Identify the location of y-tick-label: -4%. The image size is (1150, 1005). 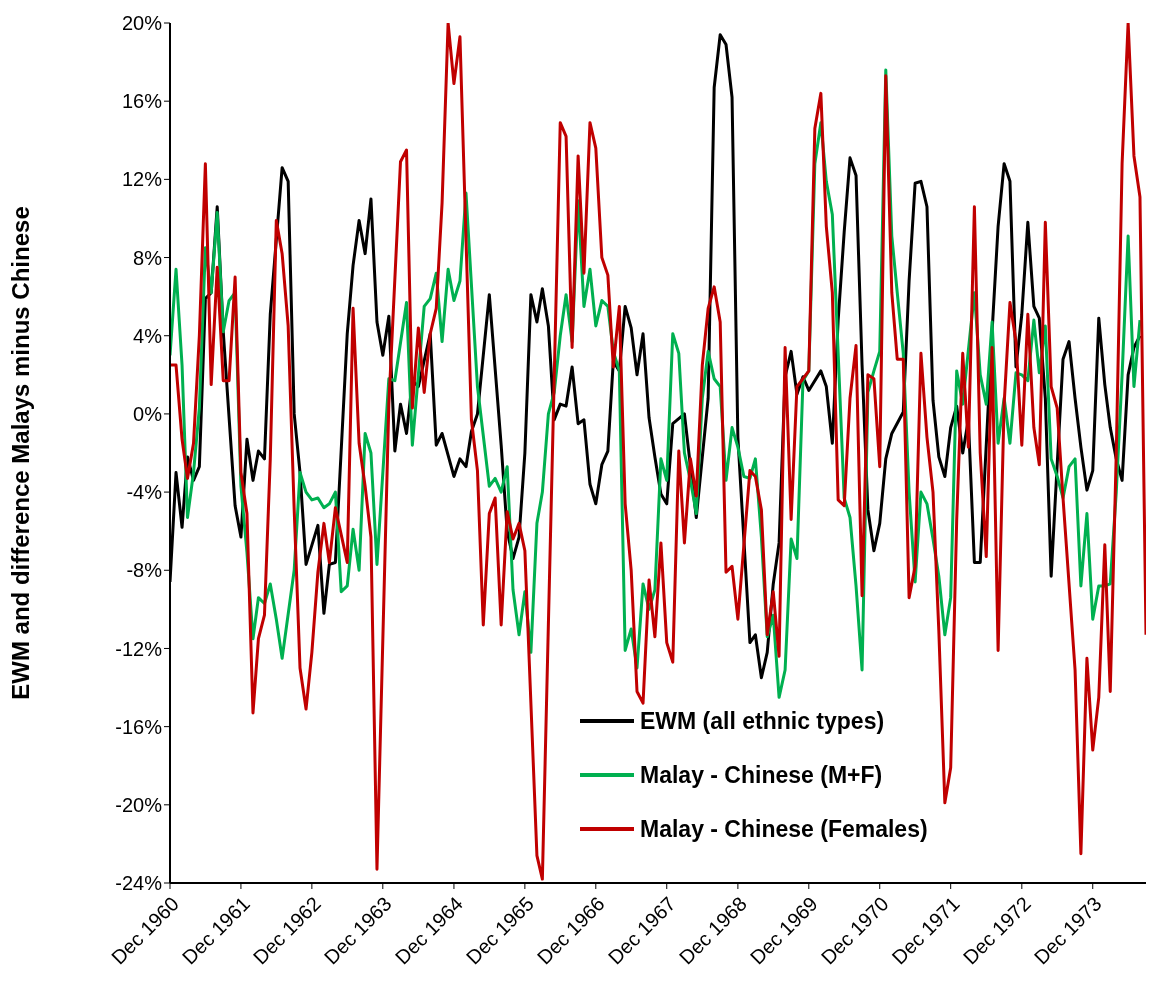
(144, 492).